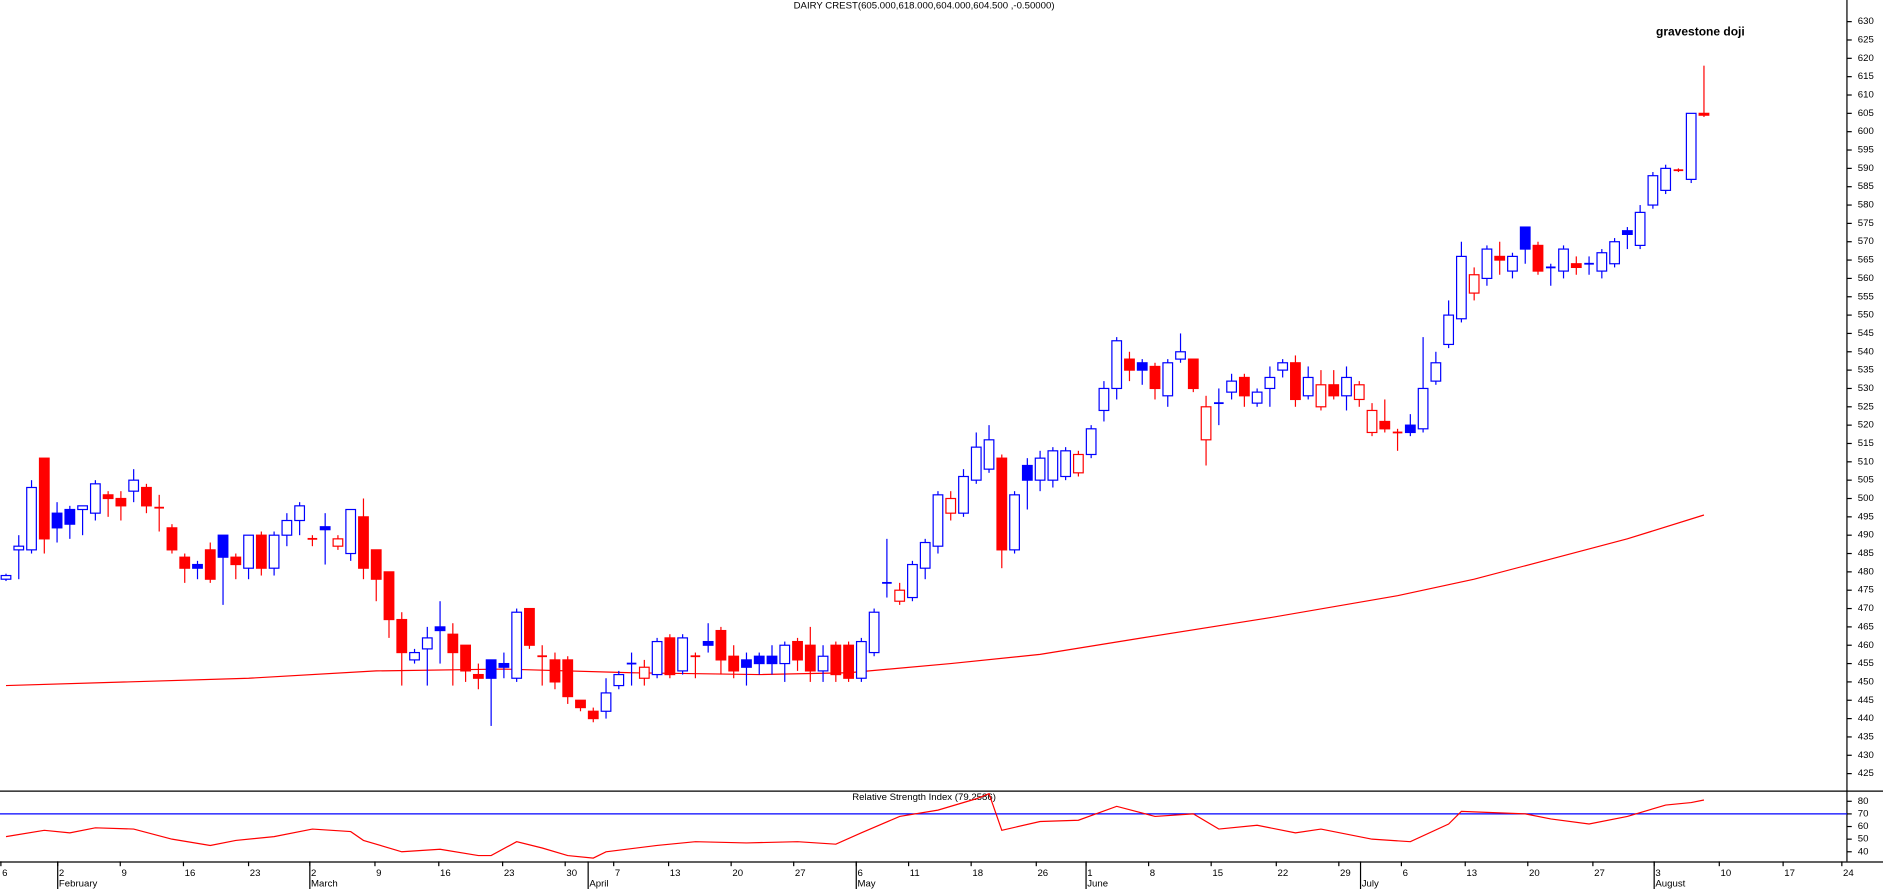 This screenshot has width=1883, height=889. What do you see at coordinates (1282, 873) in the screenshot?
I see `x-tick-label: 22` at bounding box center [1282, 873].